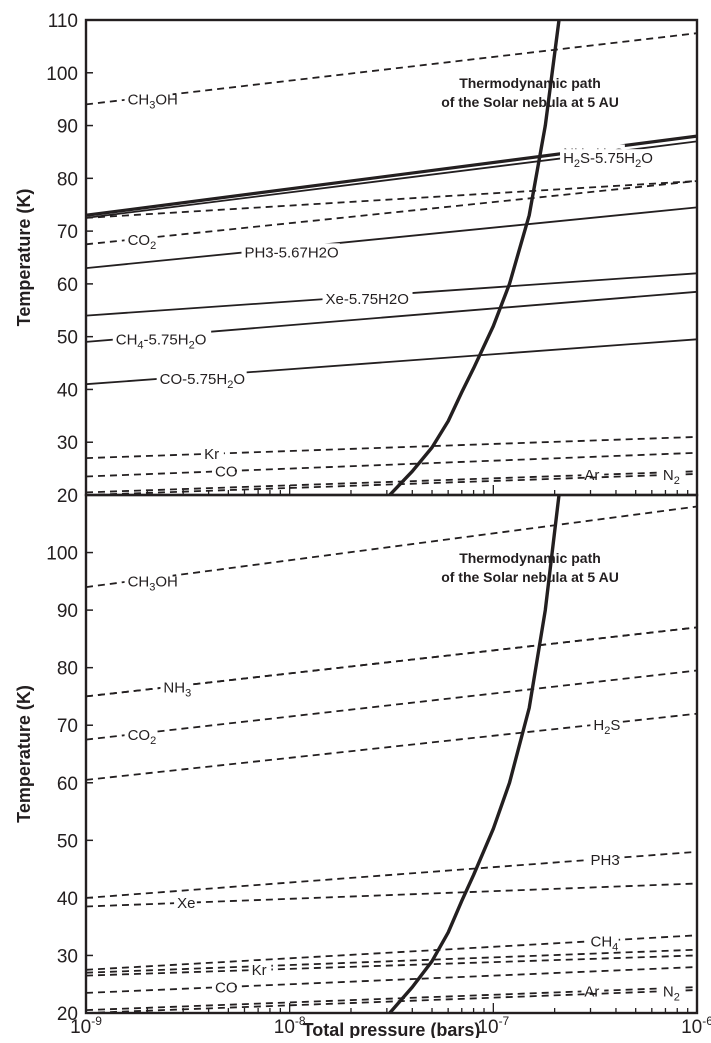 The height and width of the screenshot is (1043, 711). I want to click on curve-co-top, so click(391, 464).